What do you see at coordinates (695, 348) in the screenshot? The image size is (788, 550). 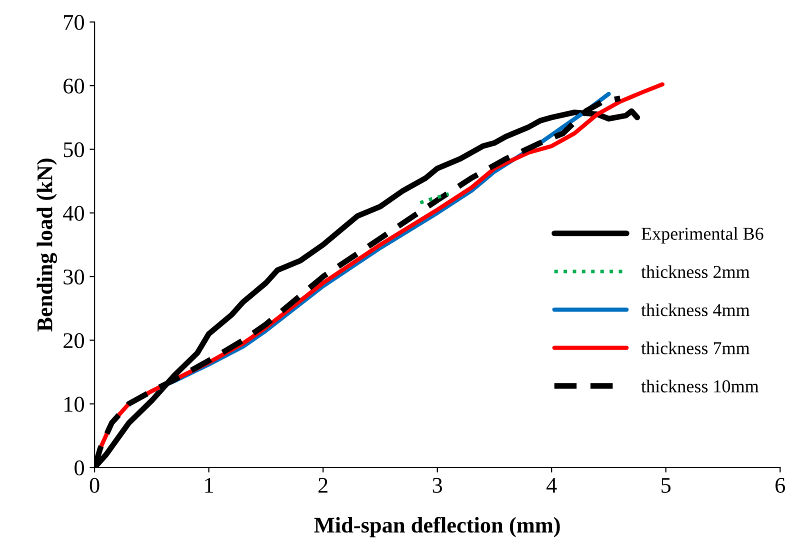 I see `legend-label: thickness 7mm` at bounding box center [695, 348].